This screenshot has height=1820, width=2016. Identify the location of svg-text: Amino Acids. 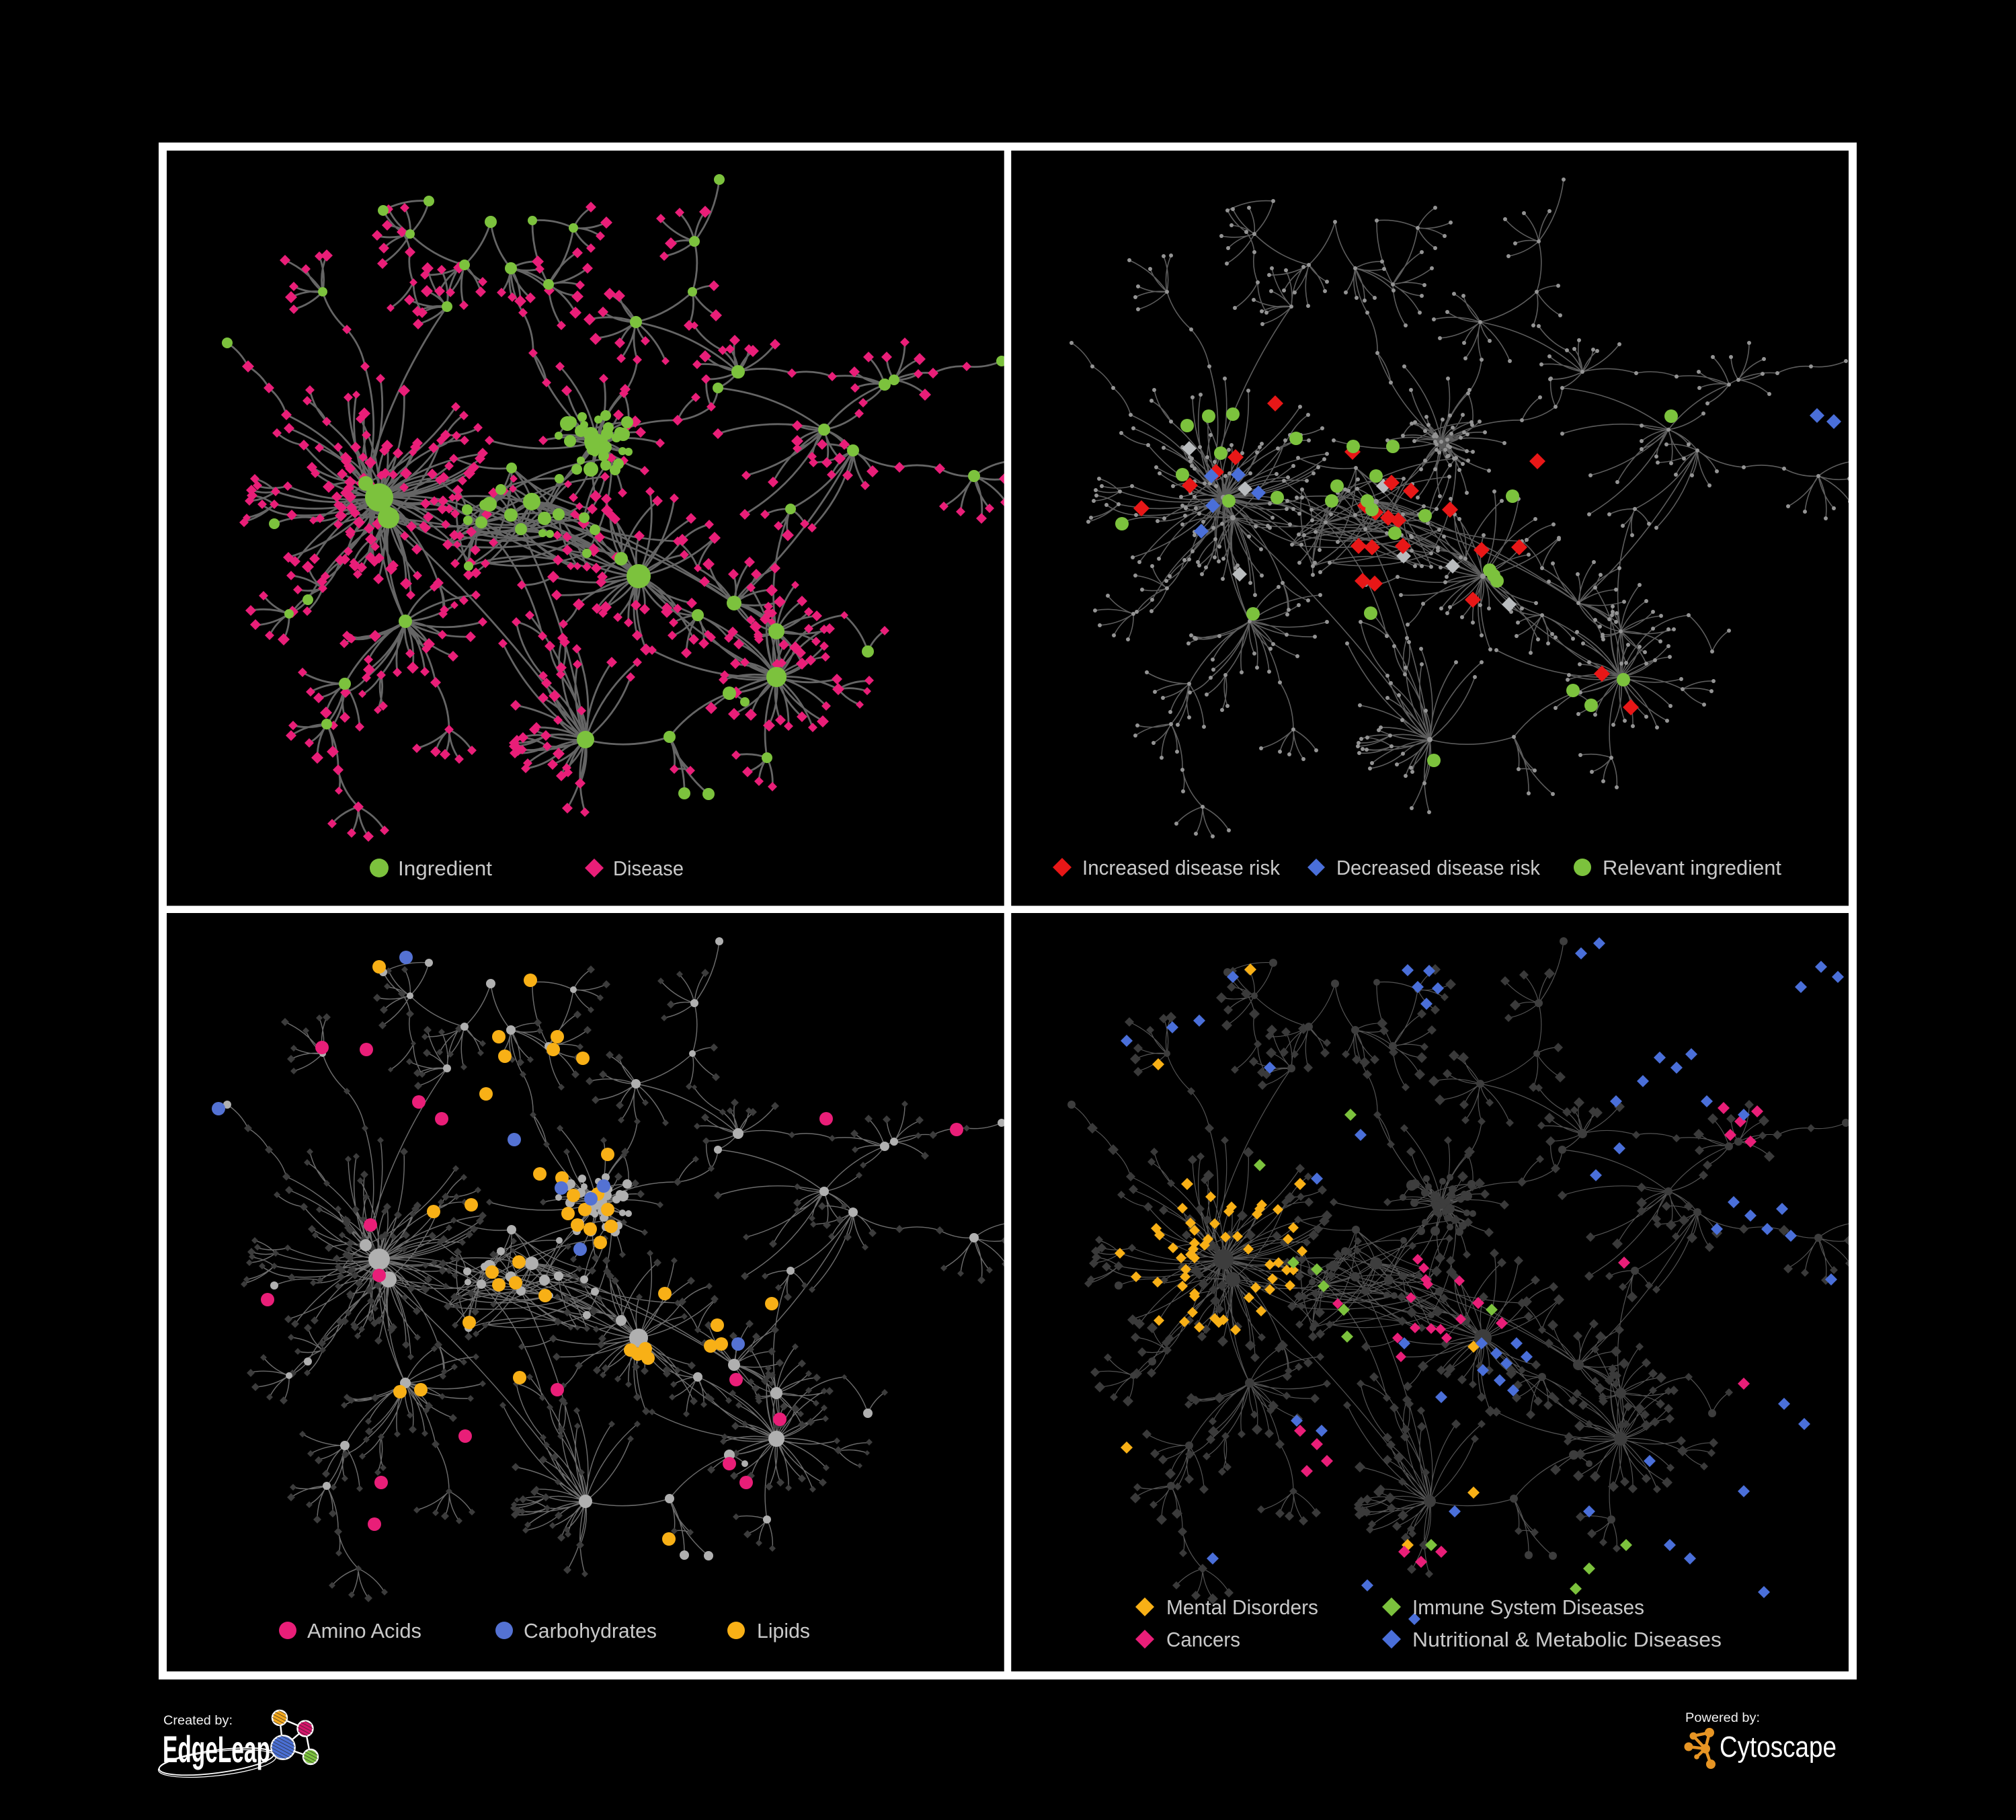
(364, 1631).